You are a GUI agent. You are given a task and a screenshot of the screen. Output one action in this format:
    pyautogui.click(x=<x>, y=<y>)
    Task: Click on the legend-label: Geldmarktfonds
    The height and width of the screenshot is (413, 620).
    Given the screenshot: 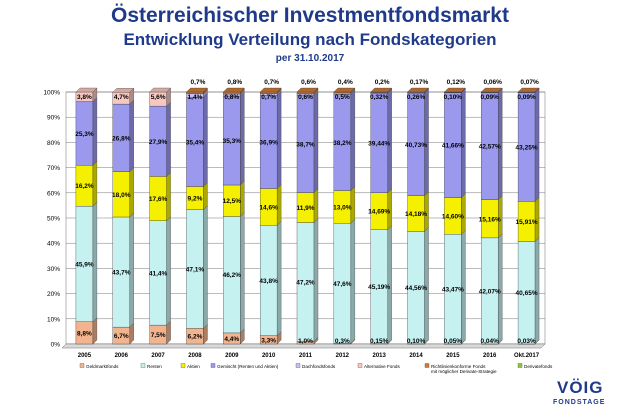 What is the action you would take?
    pyautogui.click(x=102, y=366)
    